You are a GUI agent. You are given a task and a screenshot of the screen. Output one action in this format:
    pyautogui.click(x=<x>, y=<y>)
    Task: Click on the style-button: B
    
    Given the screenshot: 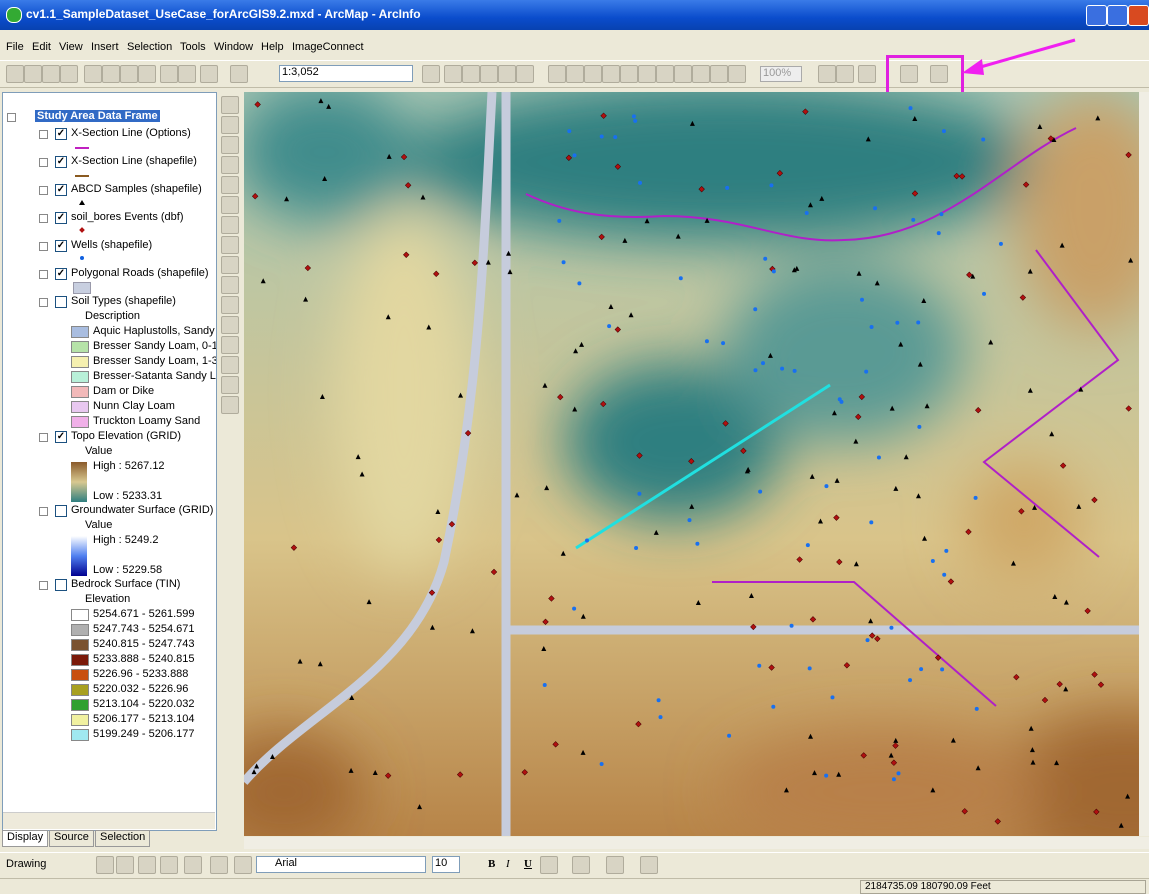 What is the action you would take?
    pyautogui.click(x=492, y=864)
    